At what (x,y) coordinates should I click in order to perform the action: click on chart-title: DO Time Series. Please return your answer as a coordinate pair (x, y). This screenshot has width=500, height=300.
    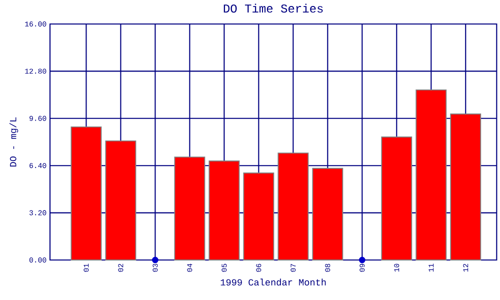
    Looking at the image, I should click on (273, 8).